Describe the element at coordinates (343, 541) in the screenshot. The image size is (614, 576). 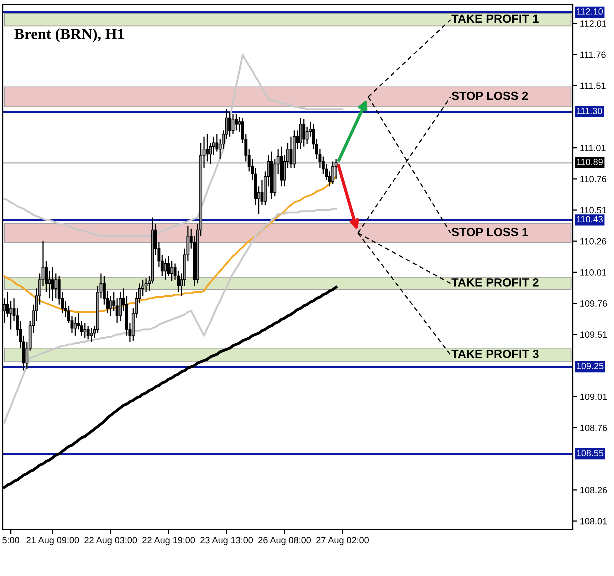
I see `x-tick-label: 27 Aug 02:00` at that location.